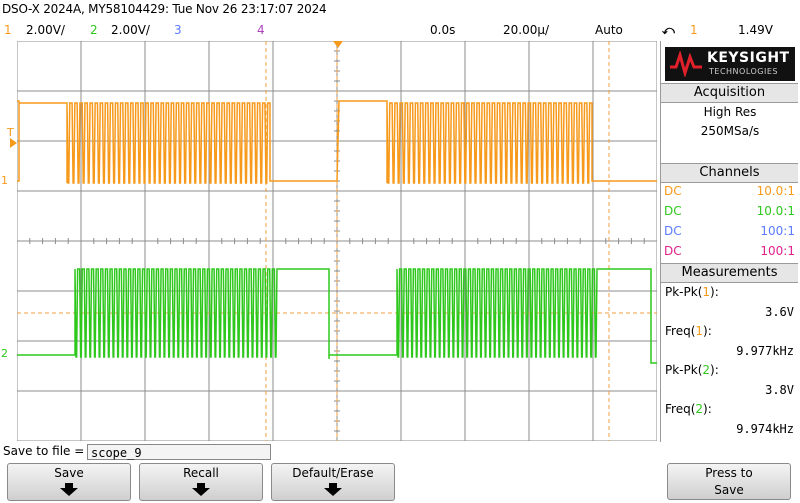 Image resolution: width=800 pixels, height=503 pixels. I want to click on press-to-save-line2: Save, so click(729, 490).